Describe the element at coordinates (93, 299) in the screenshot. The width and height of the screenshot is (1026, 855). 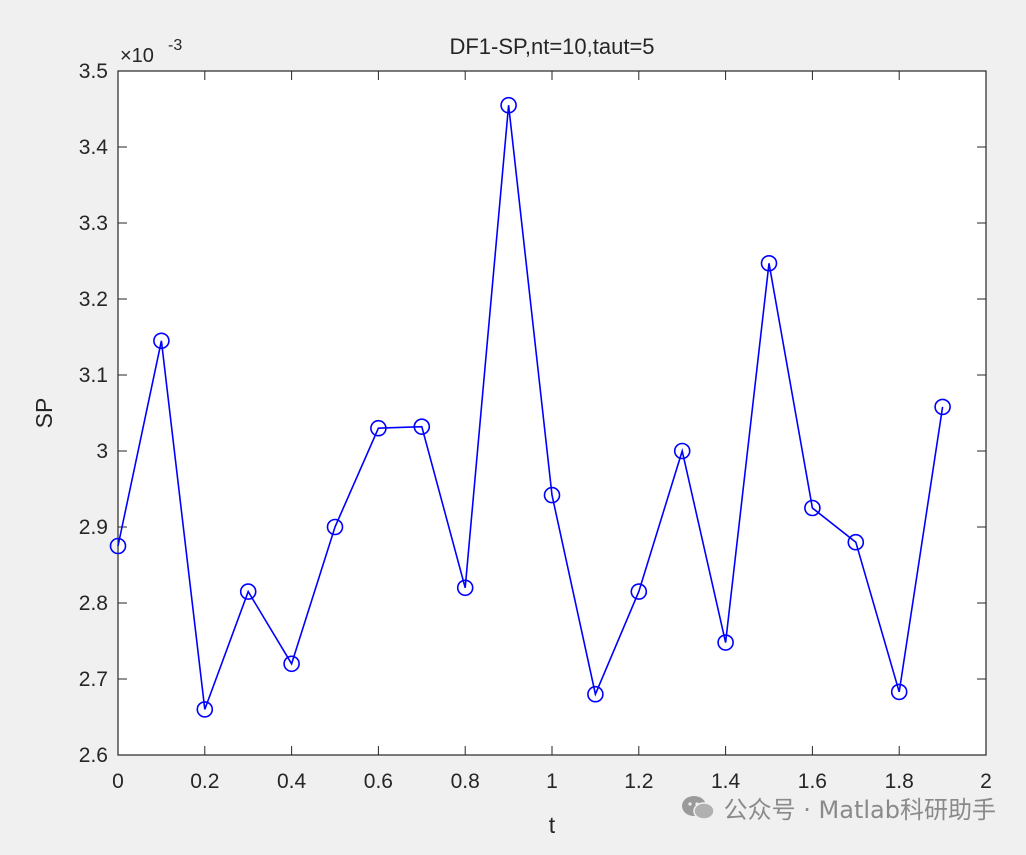
I see `y-tick-label: 3.2` at that location.